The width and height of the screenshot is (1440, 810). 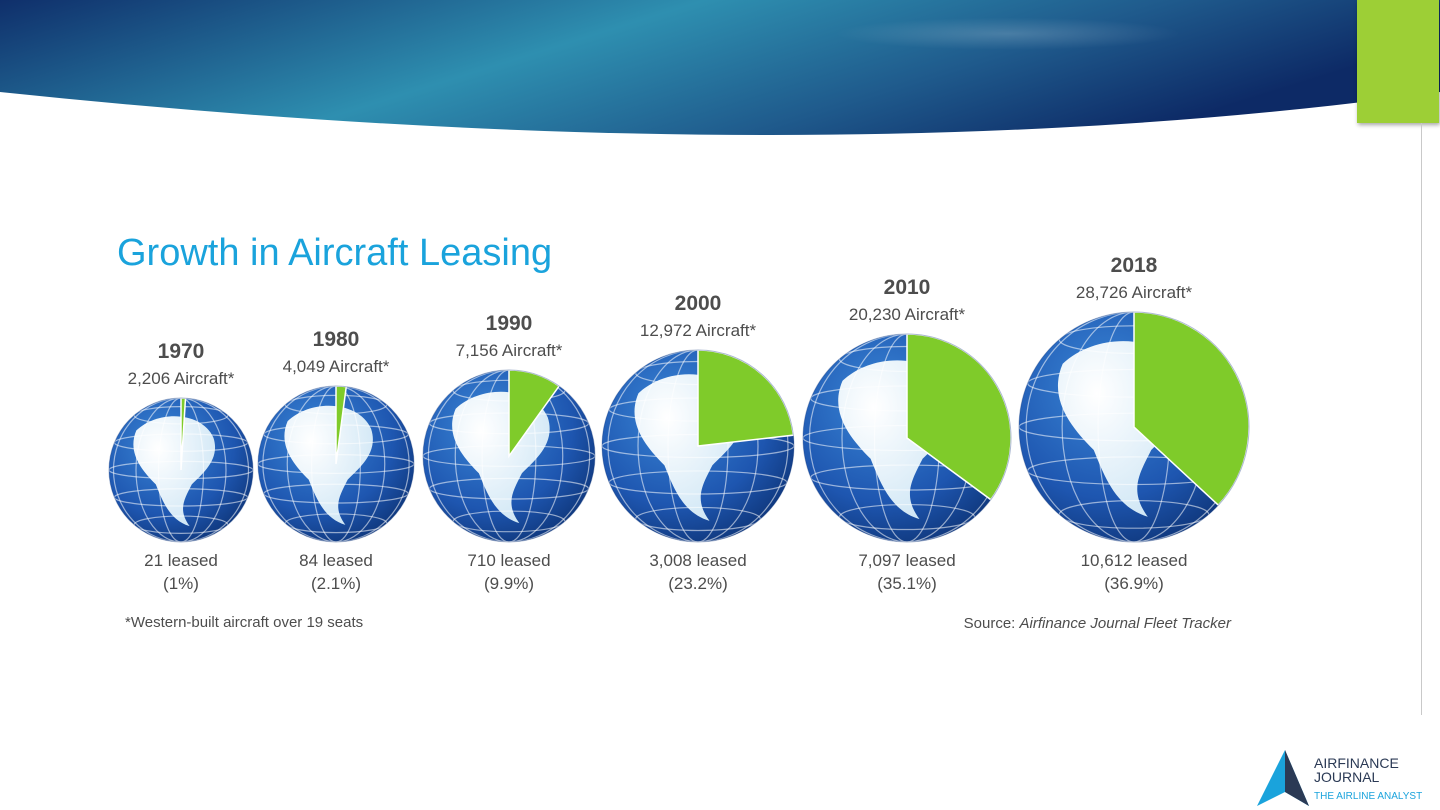 I want to click on total-aircraft-label: 4,049 Aircraft*, so click(x=336, y=366).